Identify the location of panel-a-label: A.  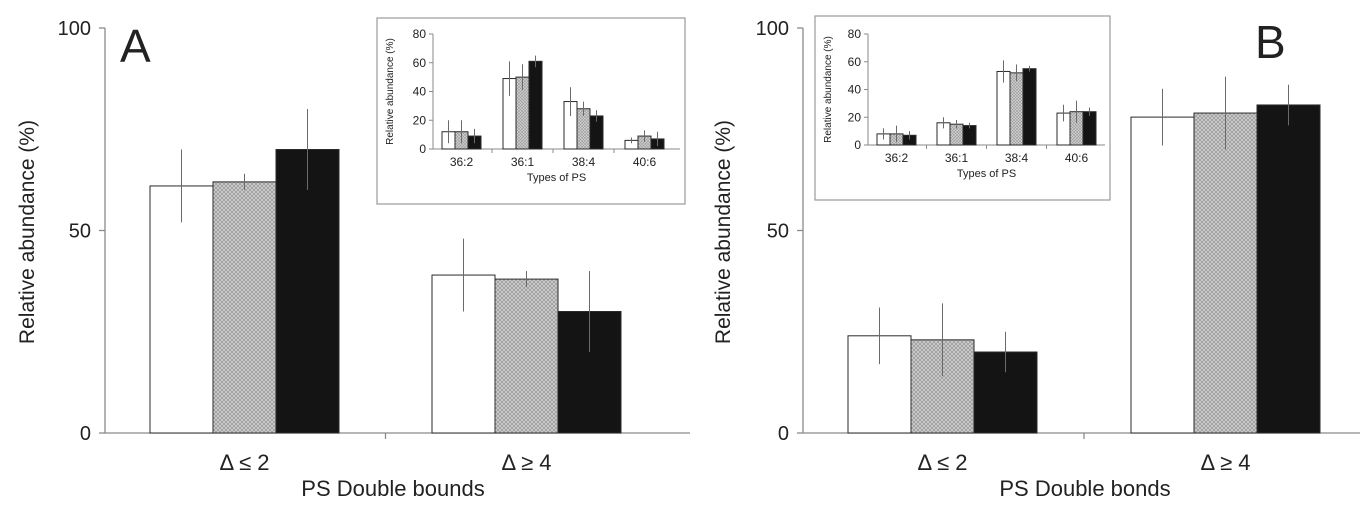
(135, 46).